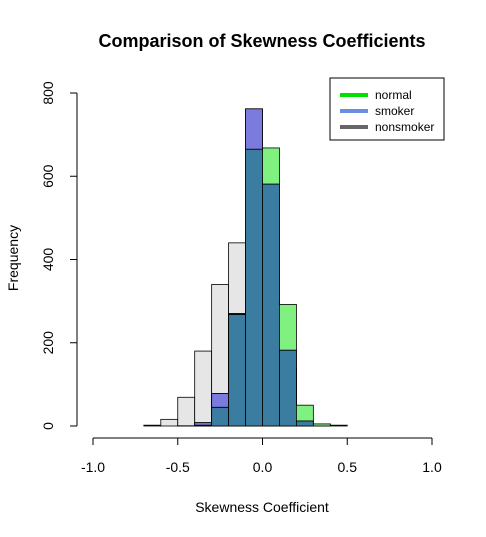 The image size is (486, 537). I want to click on y-axis-label: Frequency, so click(13, 258).